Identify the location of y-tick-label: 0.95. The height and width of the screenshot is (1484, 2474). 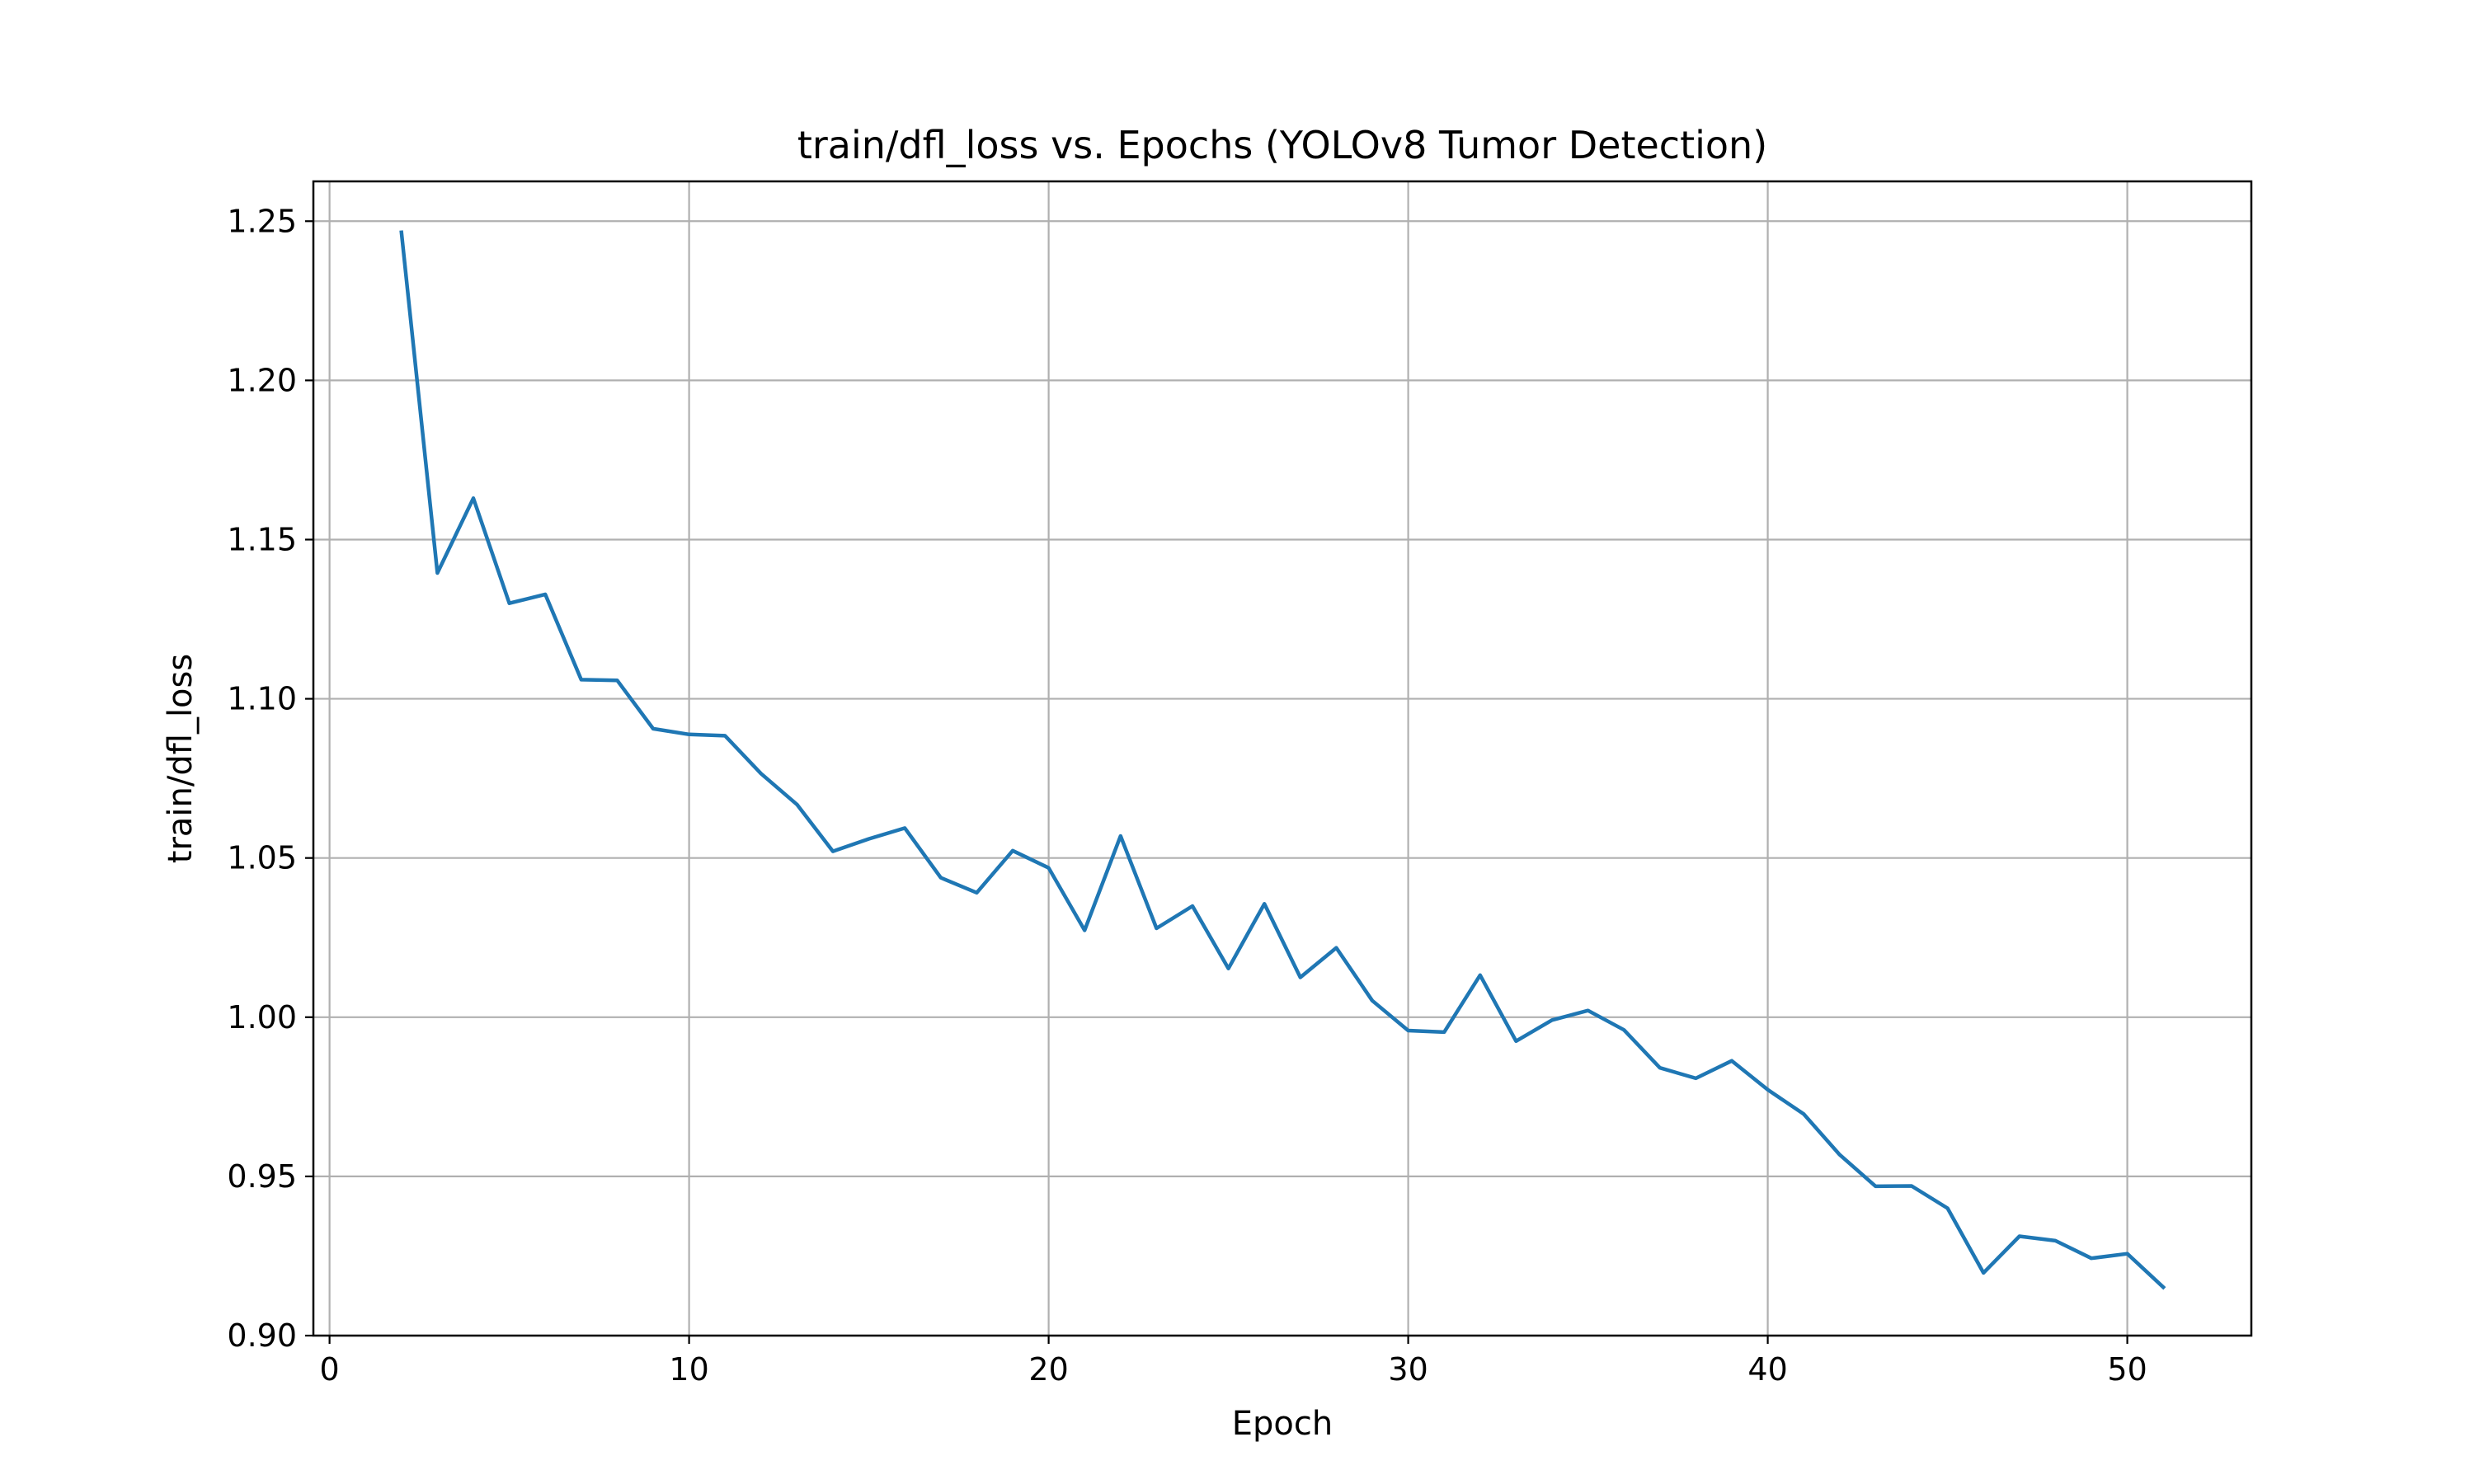
(262, 1176).